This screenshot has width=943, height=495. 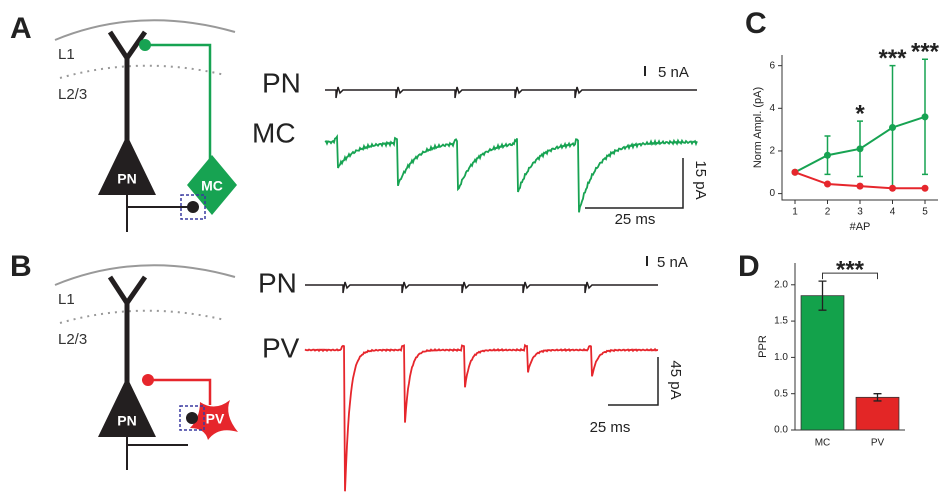 What do you see at coordinates (893, 212) in the screenshot?
I see `x-tick-label: 4` at bounding box center [893, 212].